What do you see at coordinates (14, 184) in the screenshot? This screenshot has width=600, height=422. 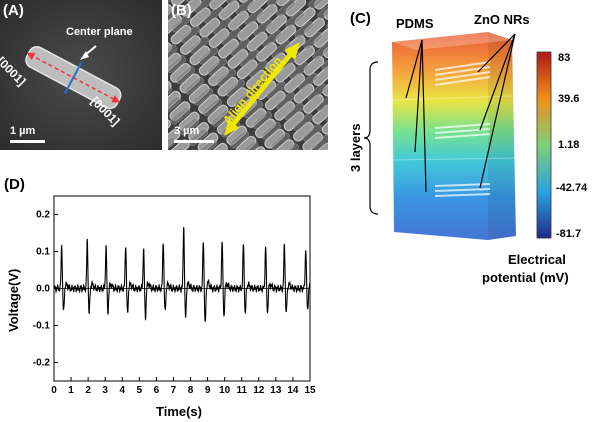 I see `panel-d-label: (D)` at bounding box center [14, 184].